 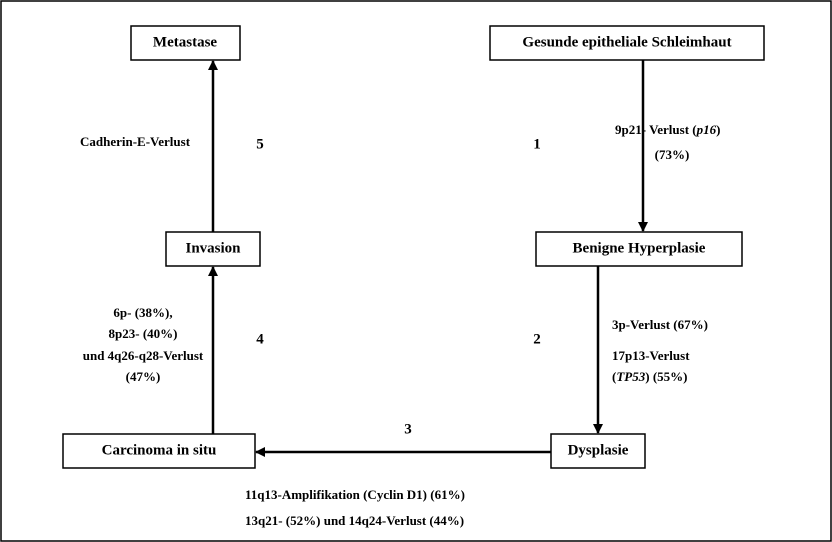 What do you see at coordinates (142, 312) in the screenshot?
I see `annotation: 6p- (38%),` at bounding box center [142, 312].